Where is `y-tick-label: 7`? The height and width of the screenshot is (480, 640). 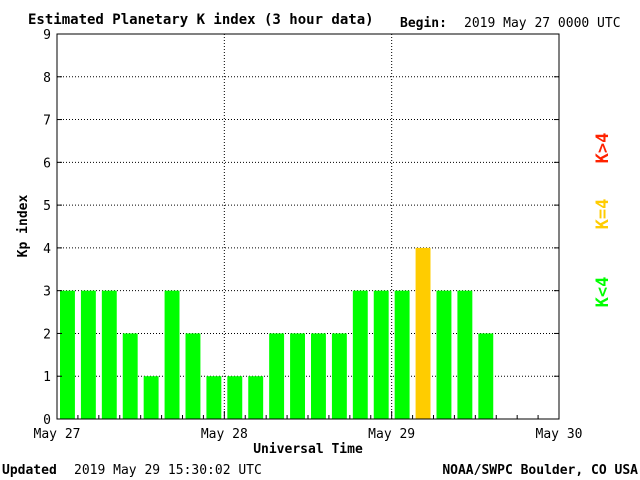 y-tick-label: 7 is located at coordinates (47, 121).